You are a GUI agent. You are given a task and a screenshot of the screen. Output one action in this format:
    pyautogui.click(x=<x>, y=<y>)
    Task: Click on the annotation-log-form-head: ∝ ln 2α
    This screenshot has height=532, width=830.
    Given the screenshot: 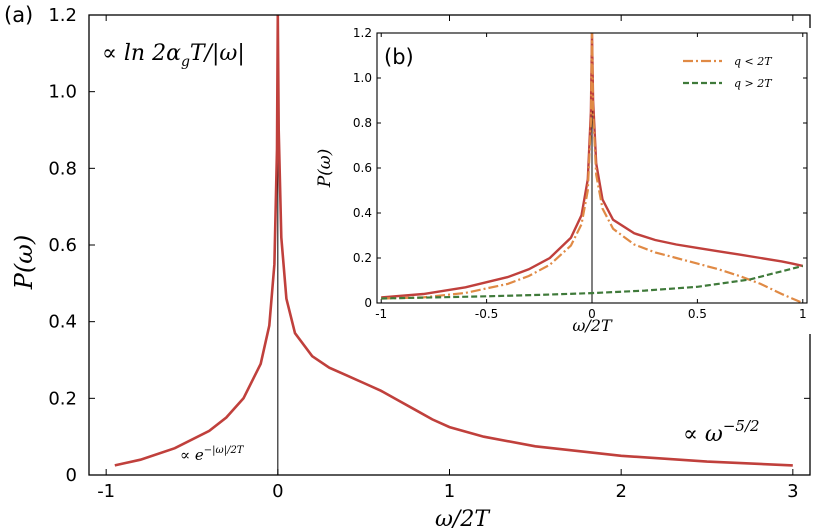 What is the action you would take?
    pyautogui.click(x=141, y=53)
    